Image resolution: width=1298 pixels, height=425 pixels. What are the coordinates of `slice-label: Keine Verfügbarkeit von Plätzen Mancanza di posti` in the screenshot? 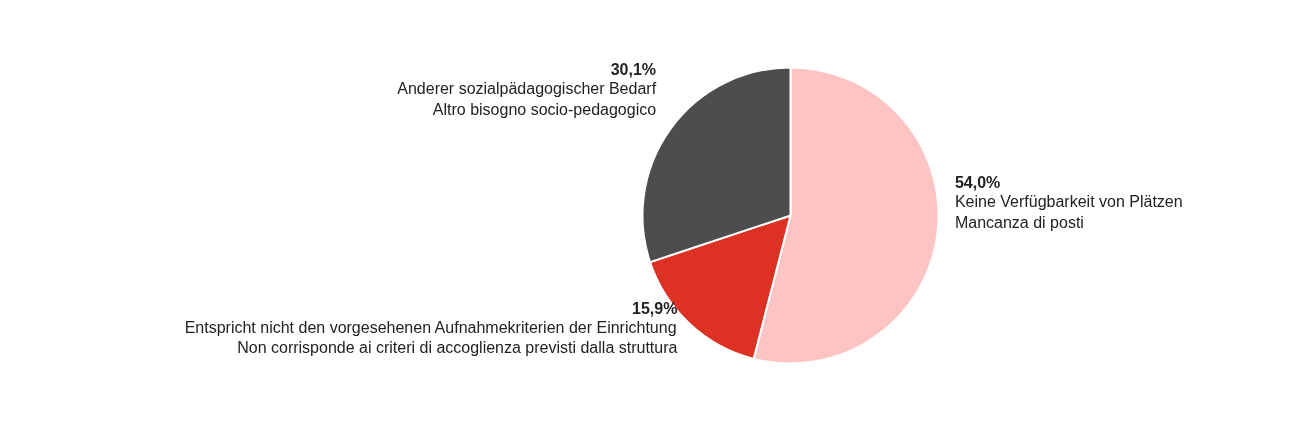 It's located at (1068, 212).